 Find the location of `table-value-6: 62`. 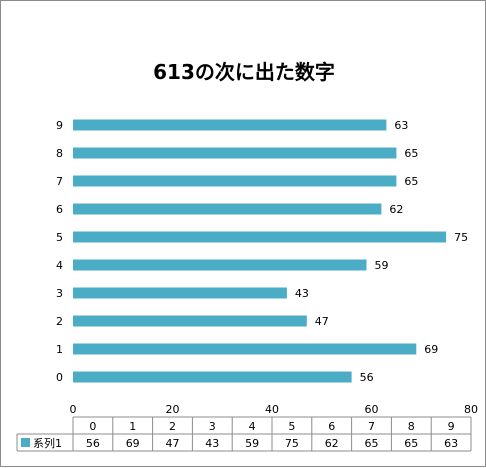

table-value-6: 62 is located at coordinates (332, 443).